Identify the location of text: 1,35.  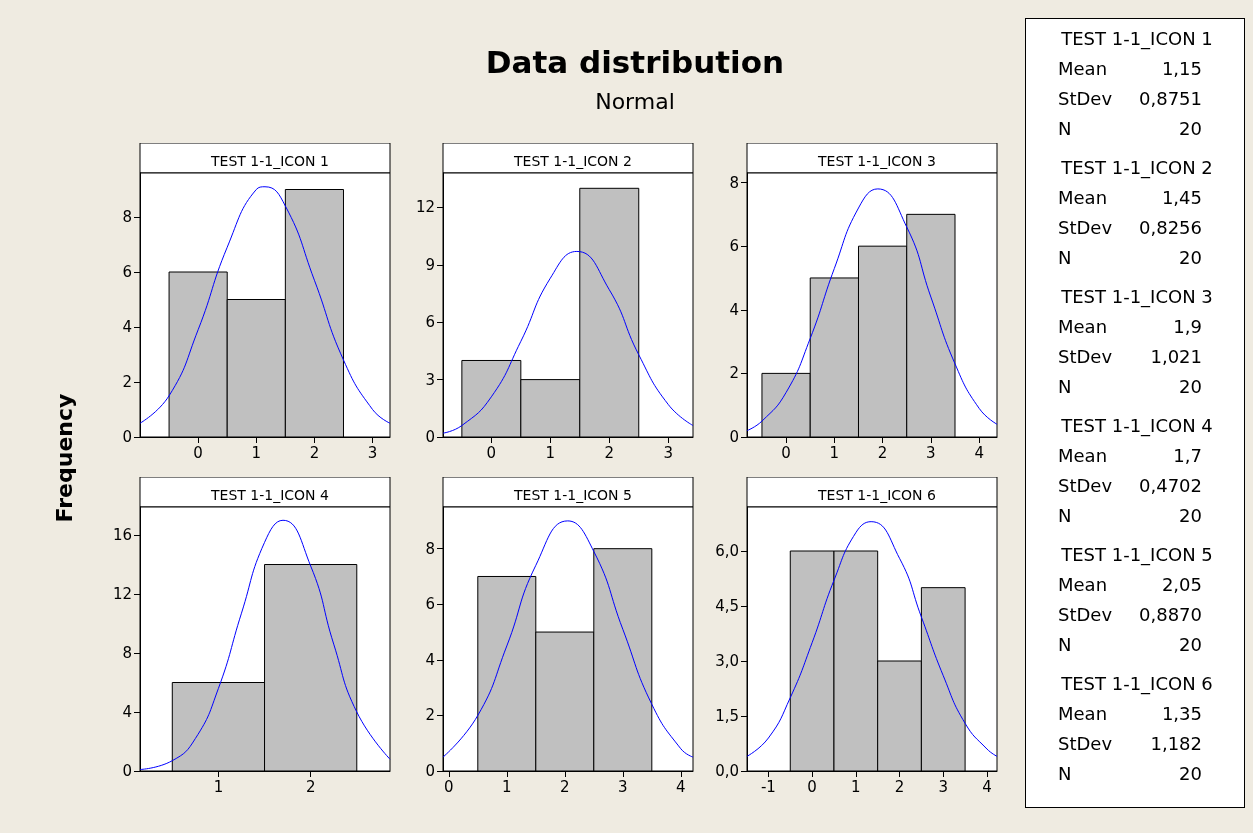
(1181, 713).